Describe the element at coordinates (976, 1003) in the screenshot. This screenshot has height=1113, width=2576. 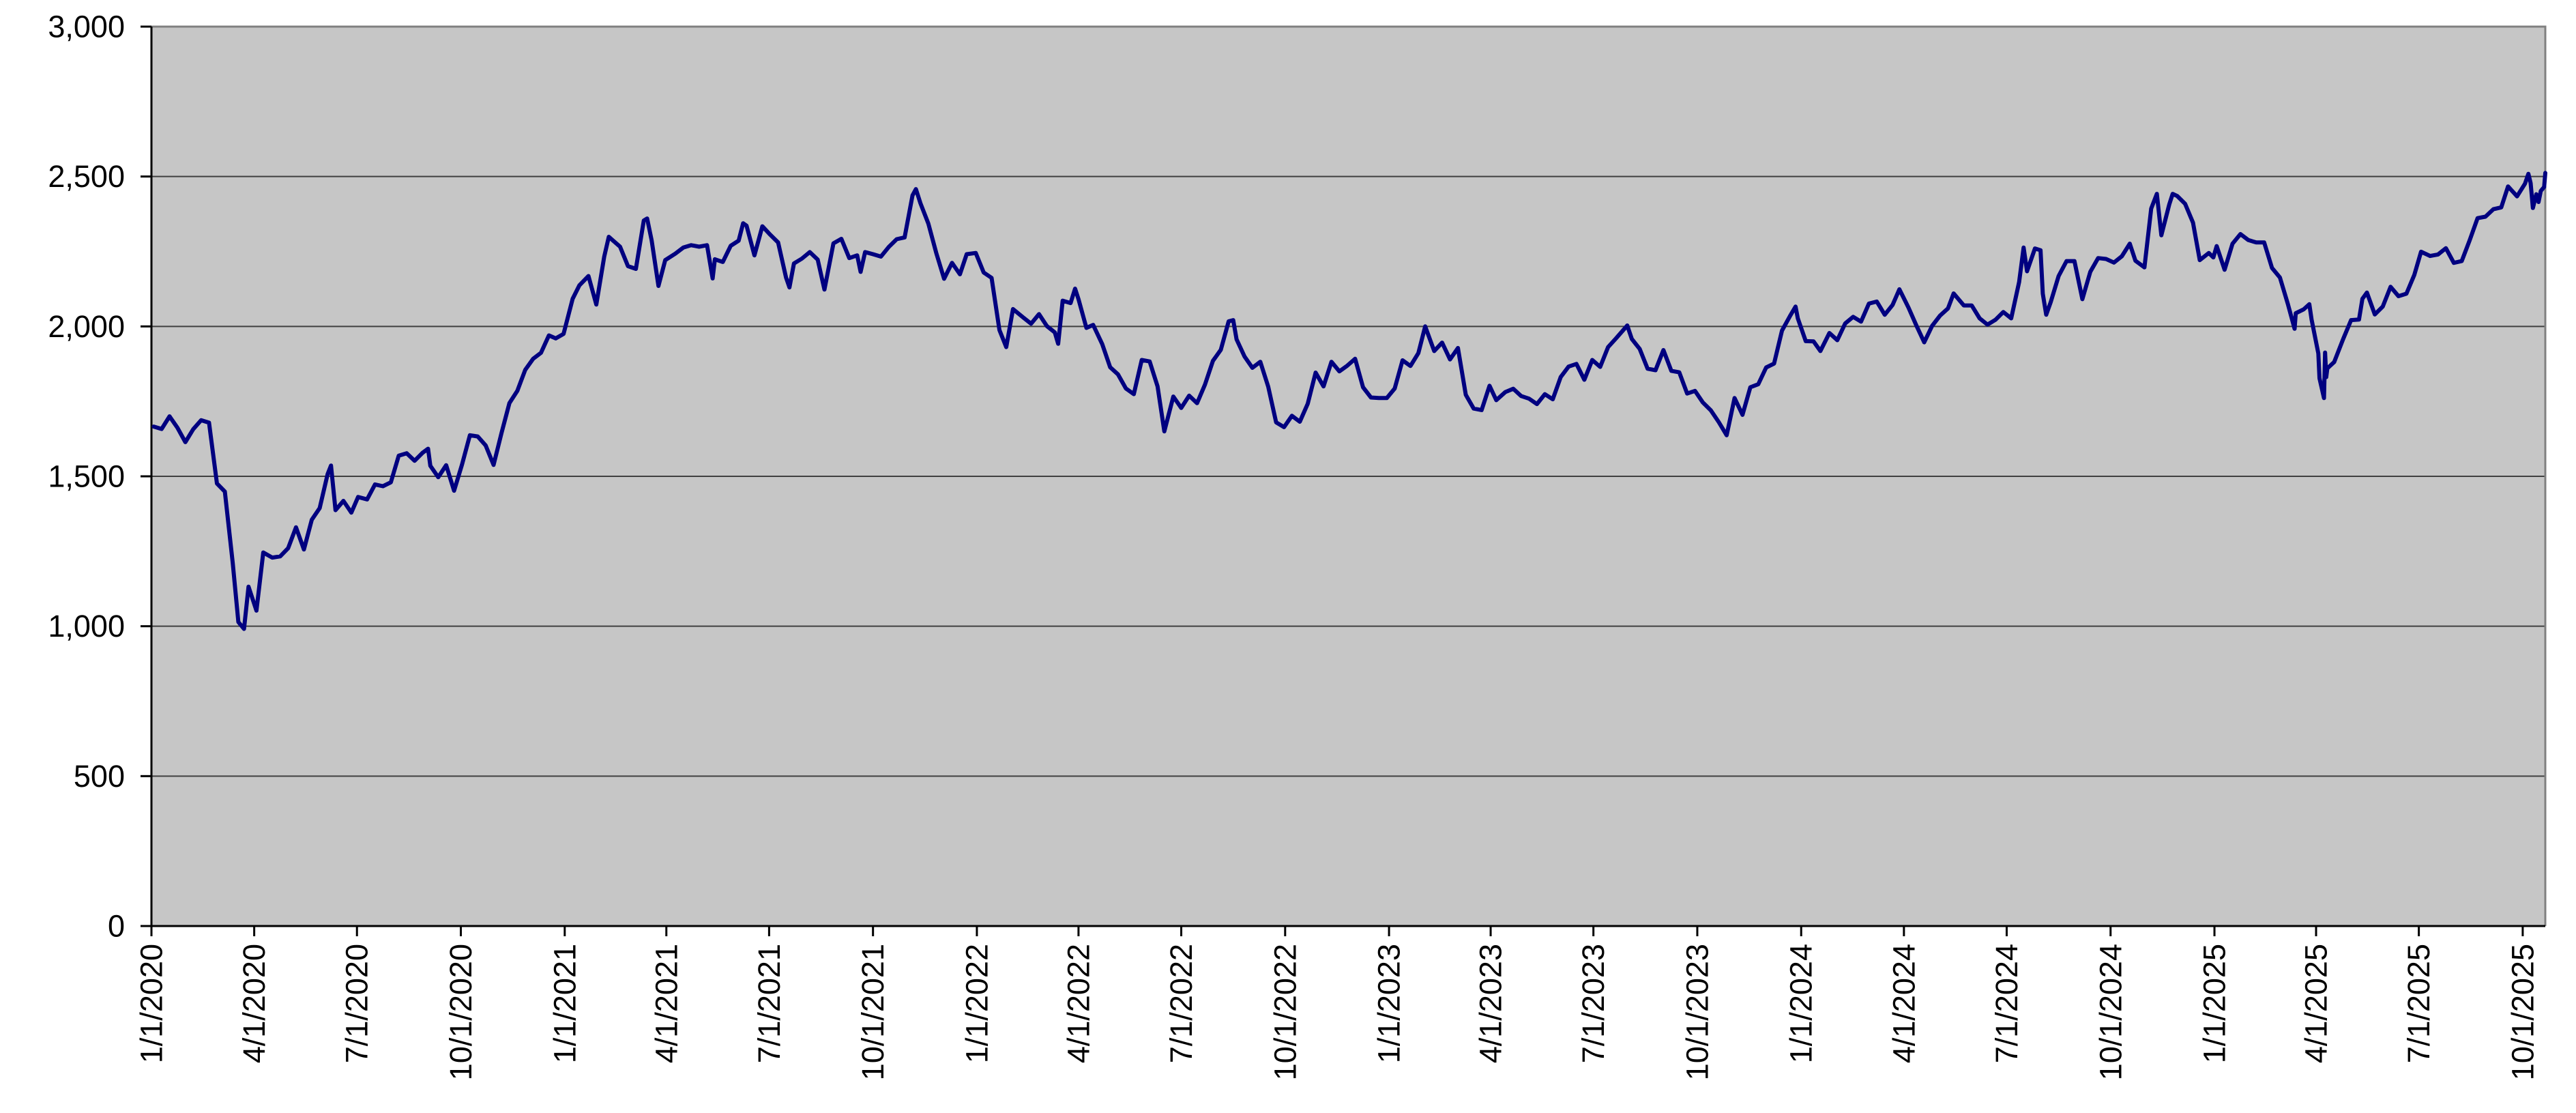
I see `x-axis-label: 1/1/2022` at that location.